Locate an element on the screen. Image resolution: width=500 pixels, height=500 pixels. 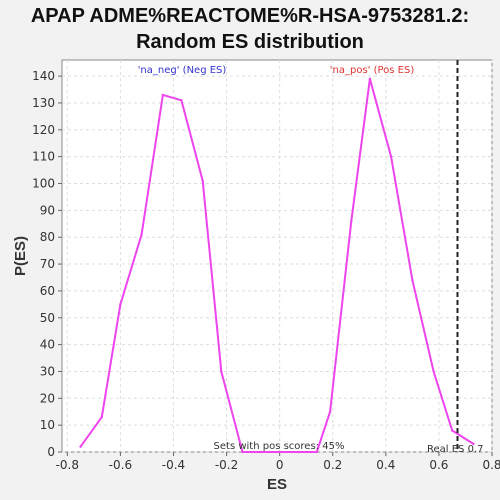
y-tick-label: 100 is located at coordinates (43, 184).